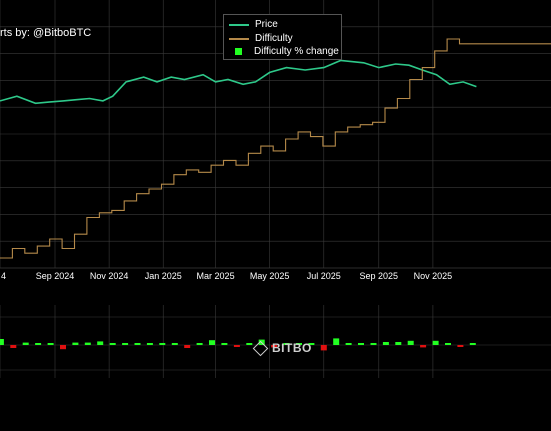  I want to click on bitbo-logo-icon, so click(260, 348).